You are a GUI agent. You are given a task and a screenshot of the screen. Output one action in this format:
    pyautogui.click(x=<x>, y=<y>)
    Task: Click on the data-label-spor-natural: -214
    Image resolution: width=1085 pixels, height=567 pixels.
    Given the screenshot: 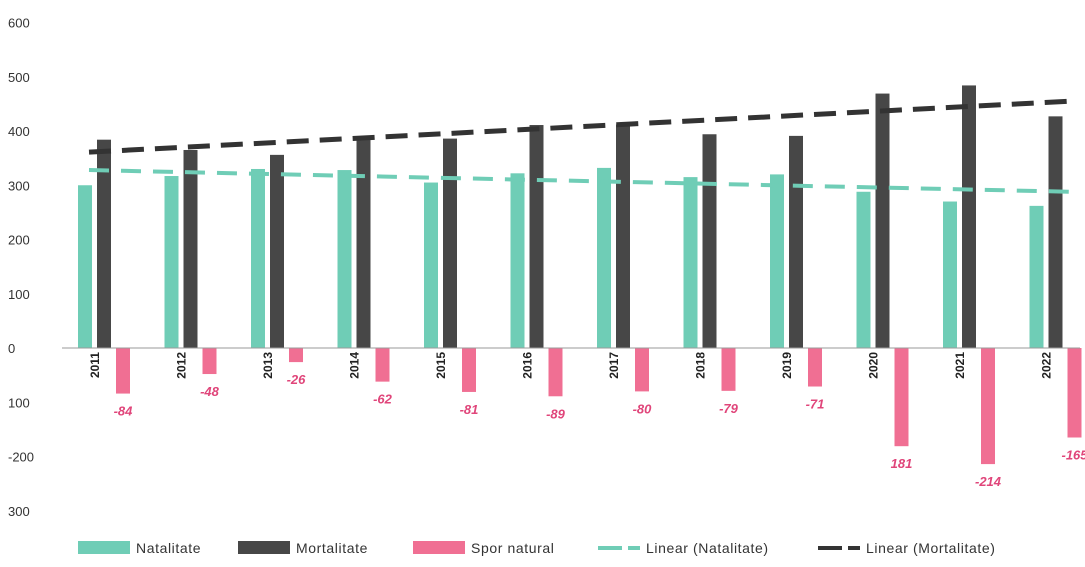 What is the action you would take?
    pyautogui.click(x=988, y=481)
    